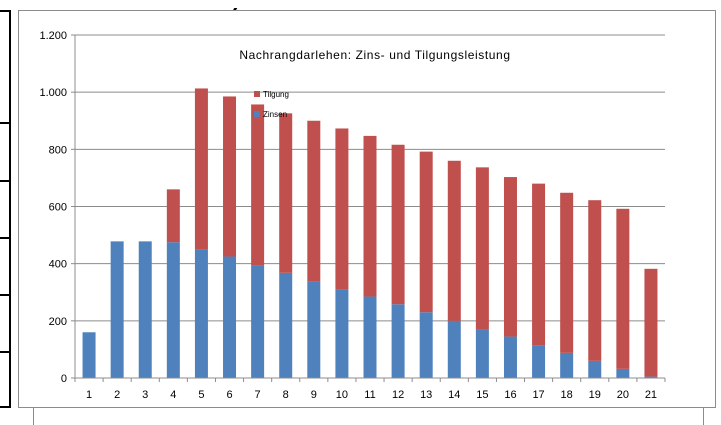 The width and height of the screenshot is (721, 425). Describe the element at coordinates (229, 395) in the screenshot. I see `x-tick-label: 6` at that location.